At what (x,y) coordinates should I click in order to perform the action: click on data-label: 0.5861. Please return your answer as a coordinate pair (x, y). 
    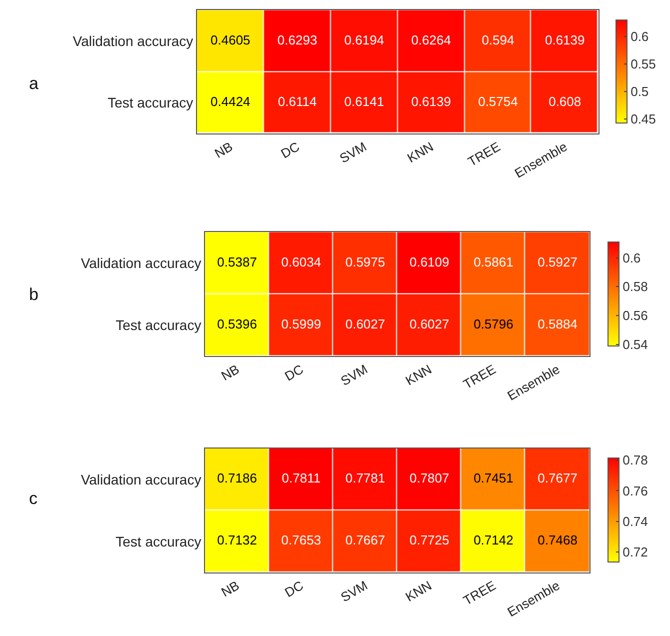
    Looking at the image, I should click on (494, 262).